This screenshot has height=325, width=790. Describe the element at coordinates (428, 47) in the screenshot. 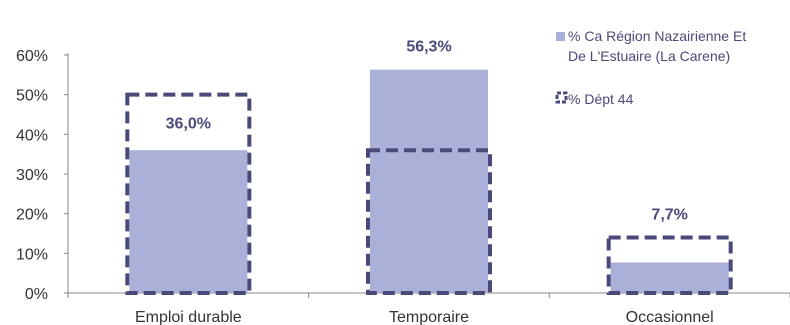

I see `data-label: 56,3%` at that location.